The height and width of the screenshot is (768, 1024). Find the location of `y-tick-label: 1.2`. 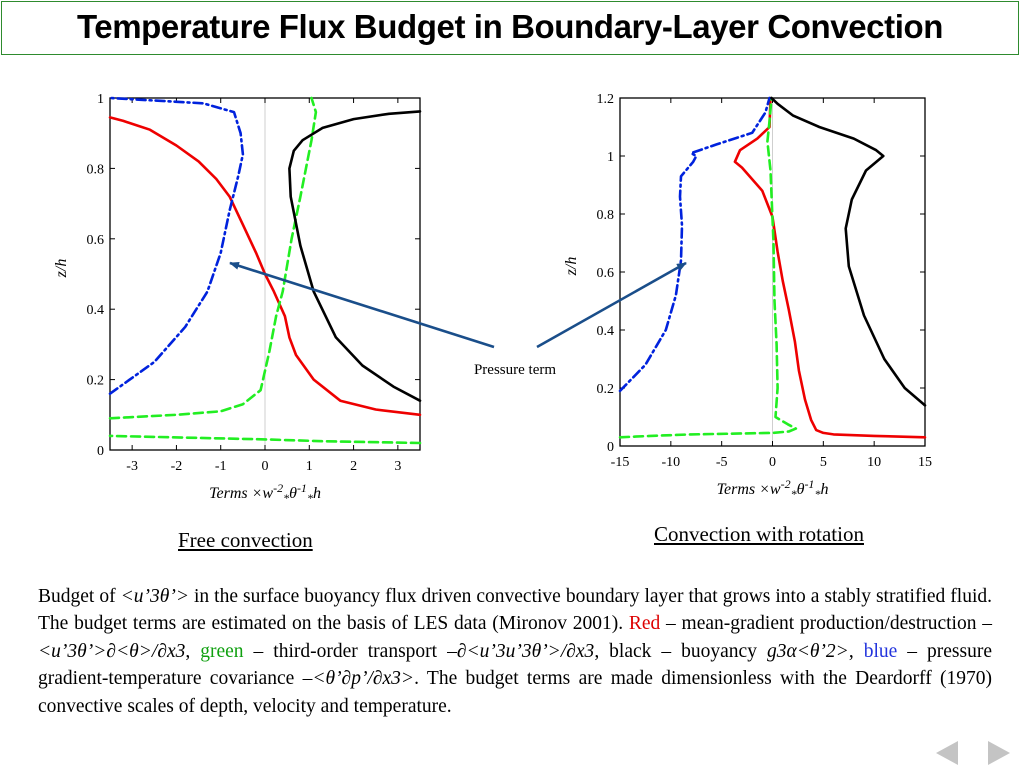

y-tick-label: 1.2 is located at coordinates (606, 99).